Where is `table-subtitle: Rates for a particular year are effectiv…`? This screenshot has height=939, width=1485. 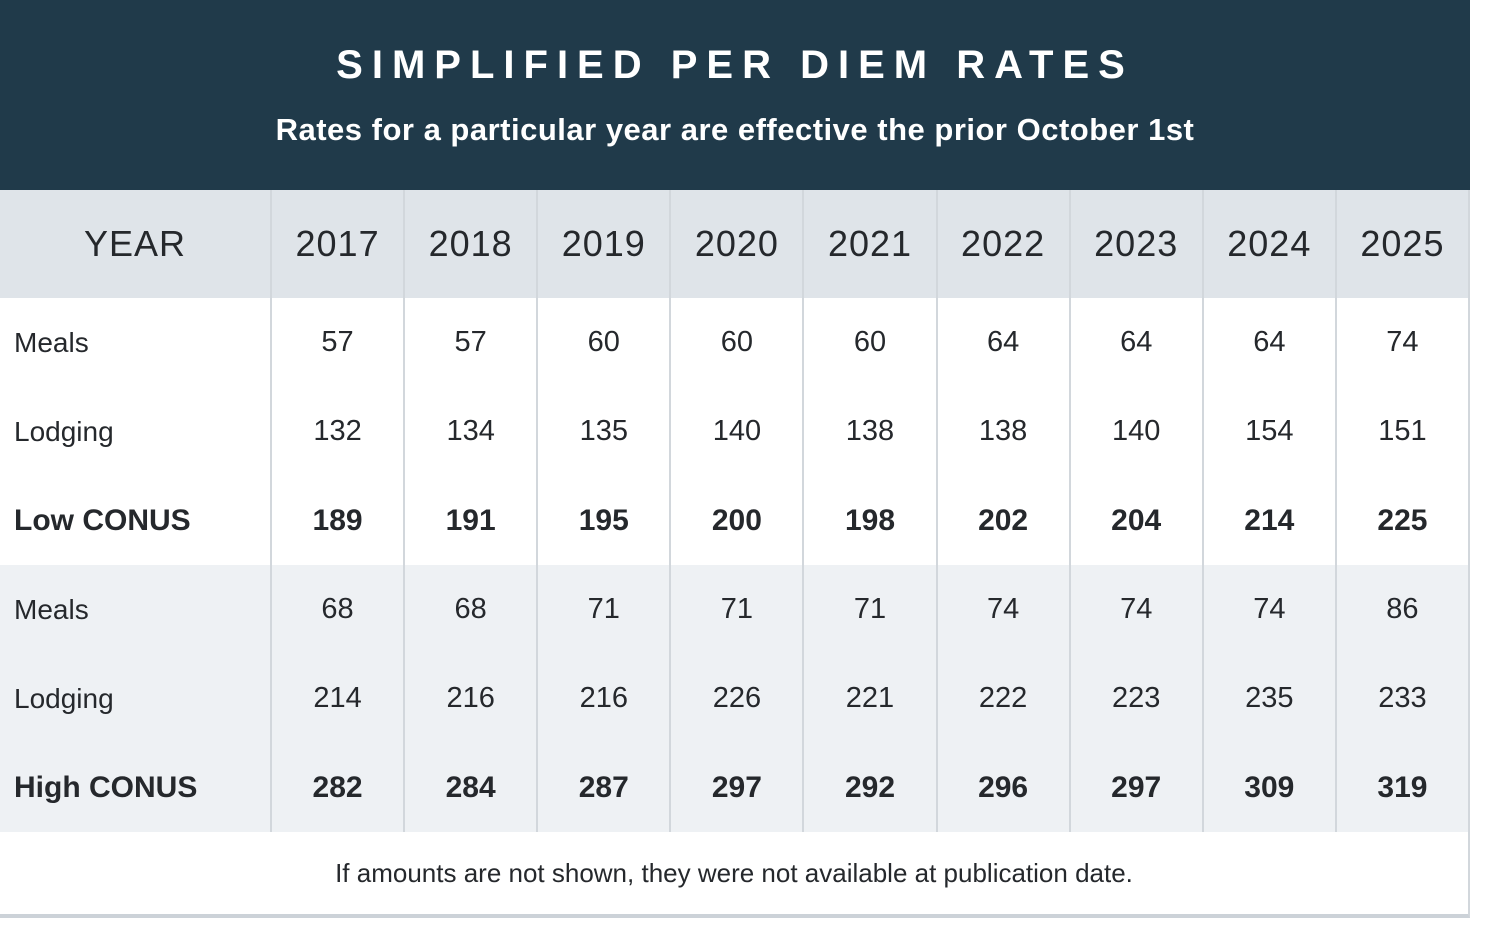
table-subtitle: Rates for a particular year are effectiv… is located at coordinates (735, 129).